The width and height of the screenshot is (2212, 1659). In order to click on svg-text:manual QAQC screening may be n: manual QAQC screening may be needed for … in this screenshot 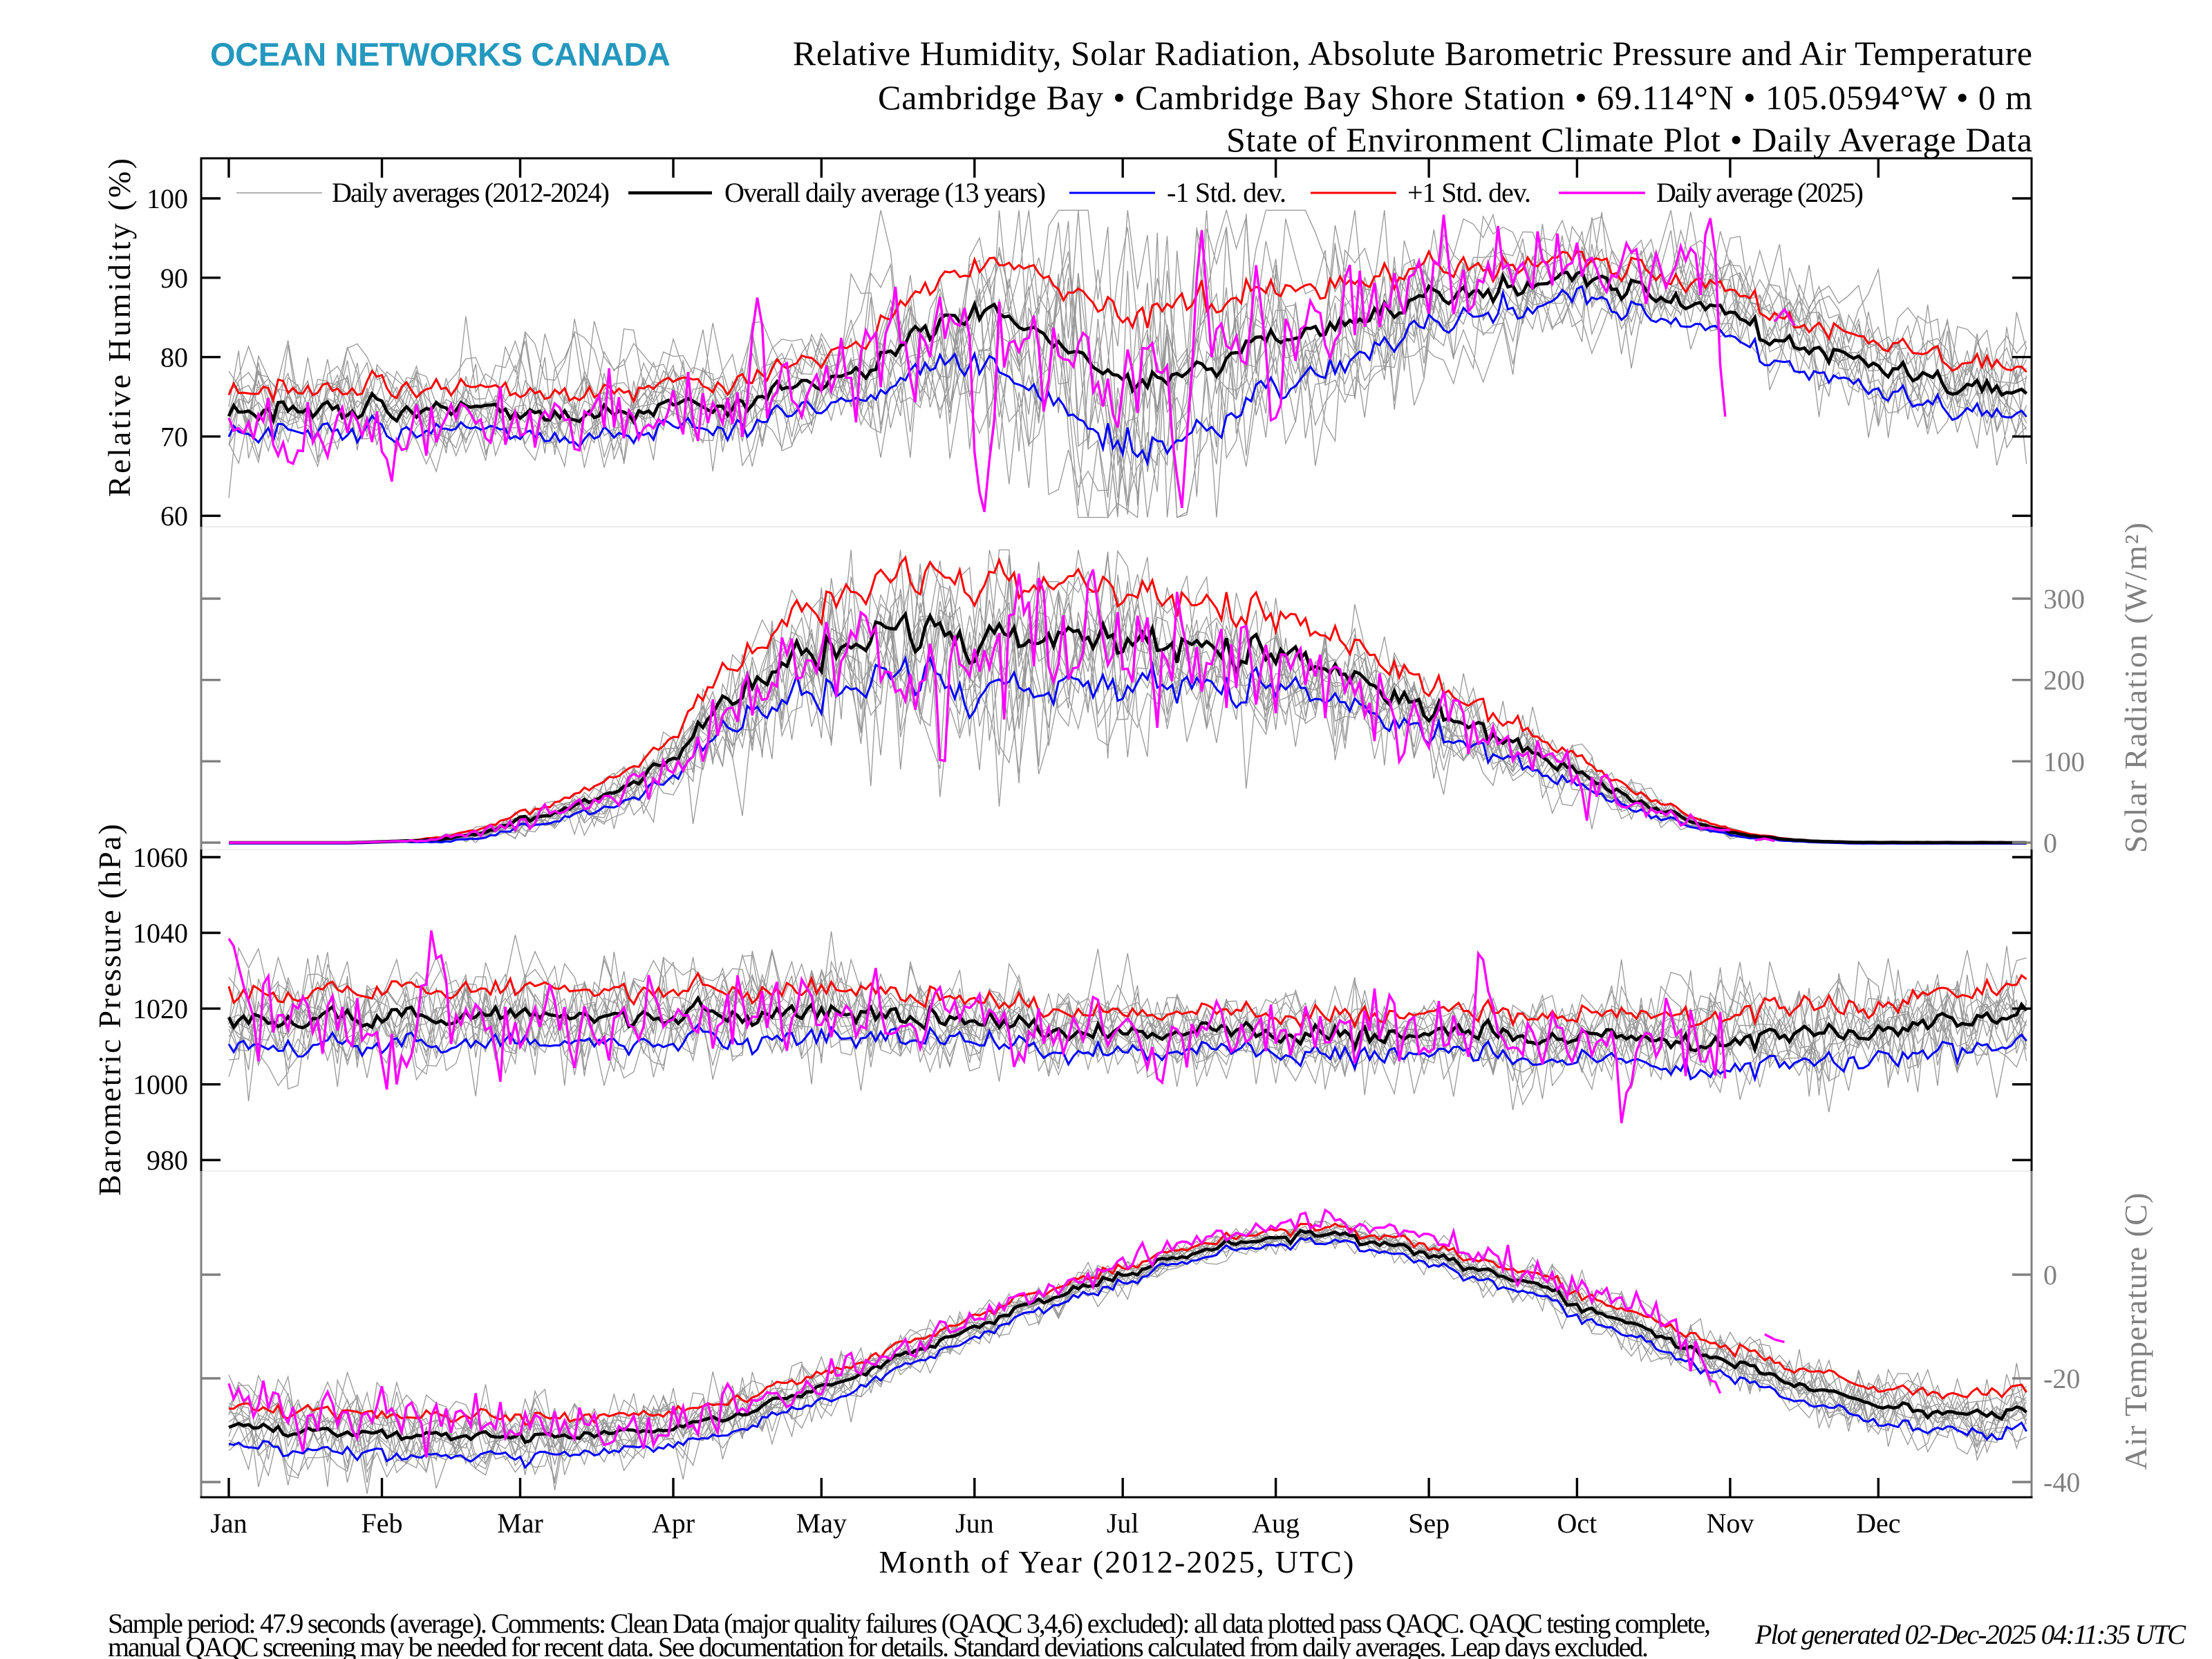, I will do `click(878, 1645)`.